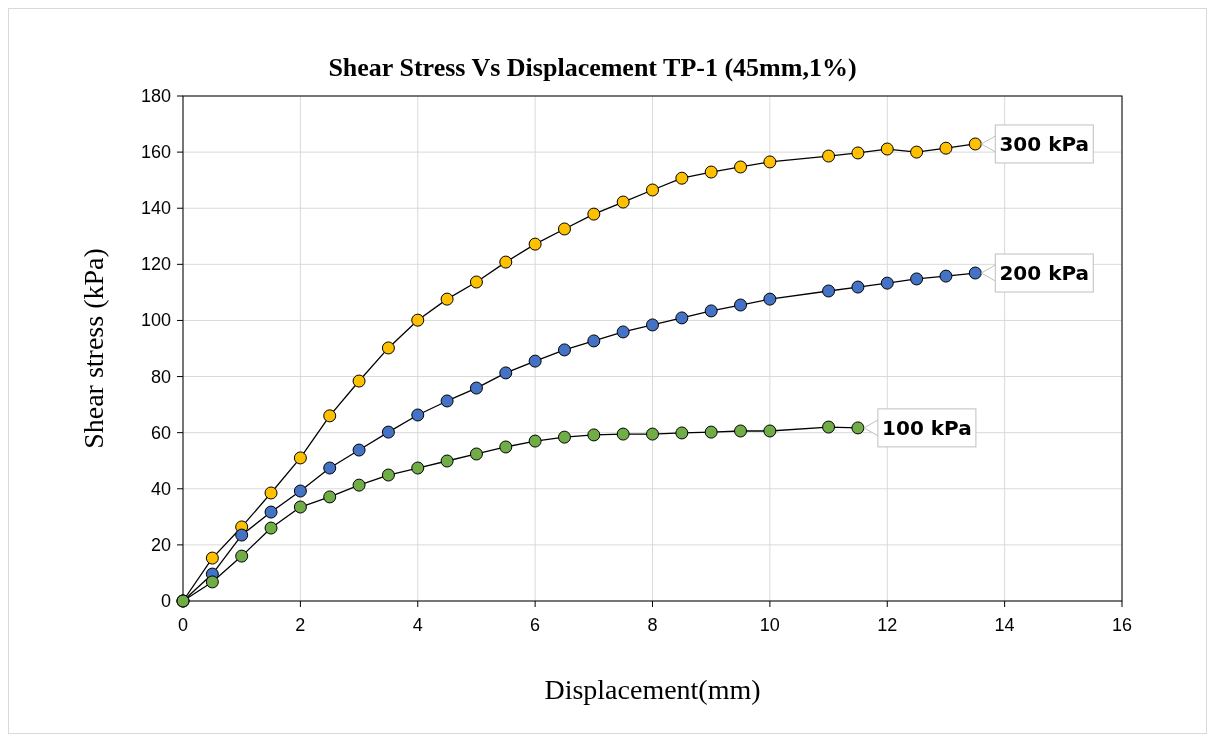  I want to click on x-tick-label: 12, so click(887, 625).